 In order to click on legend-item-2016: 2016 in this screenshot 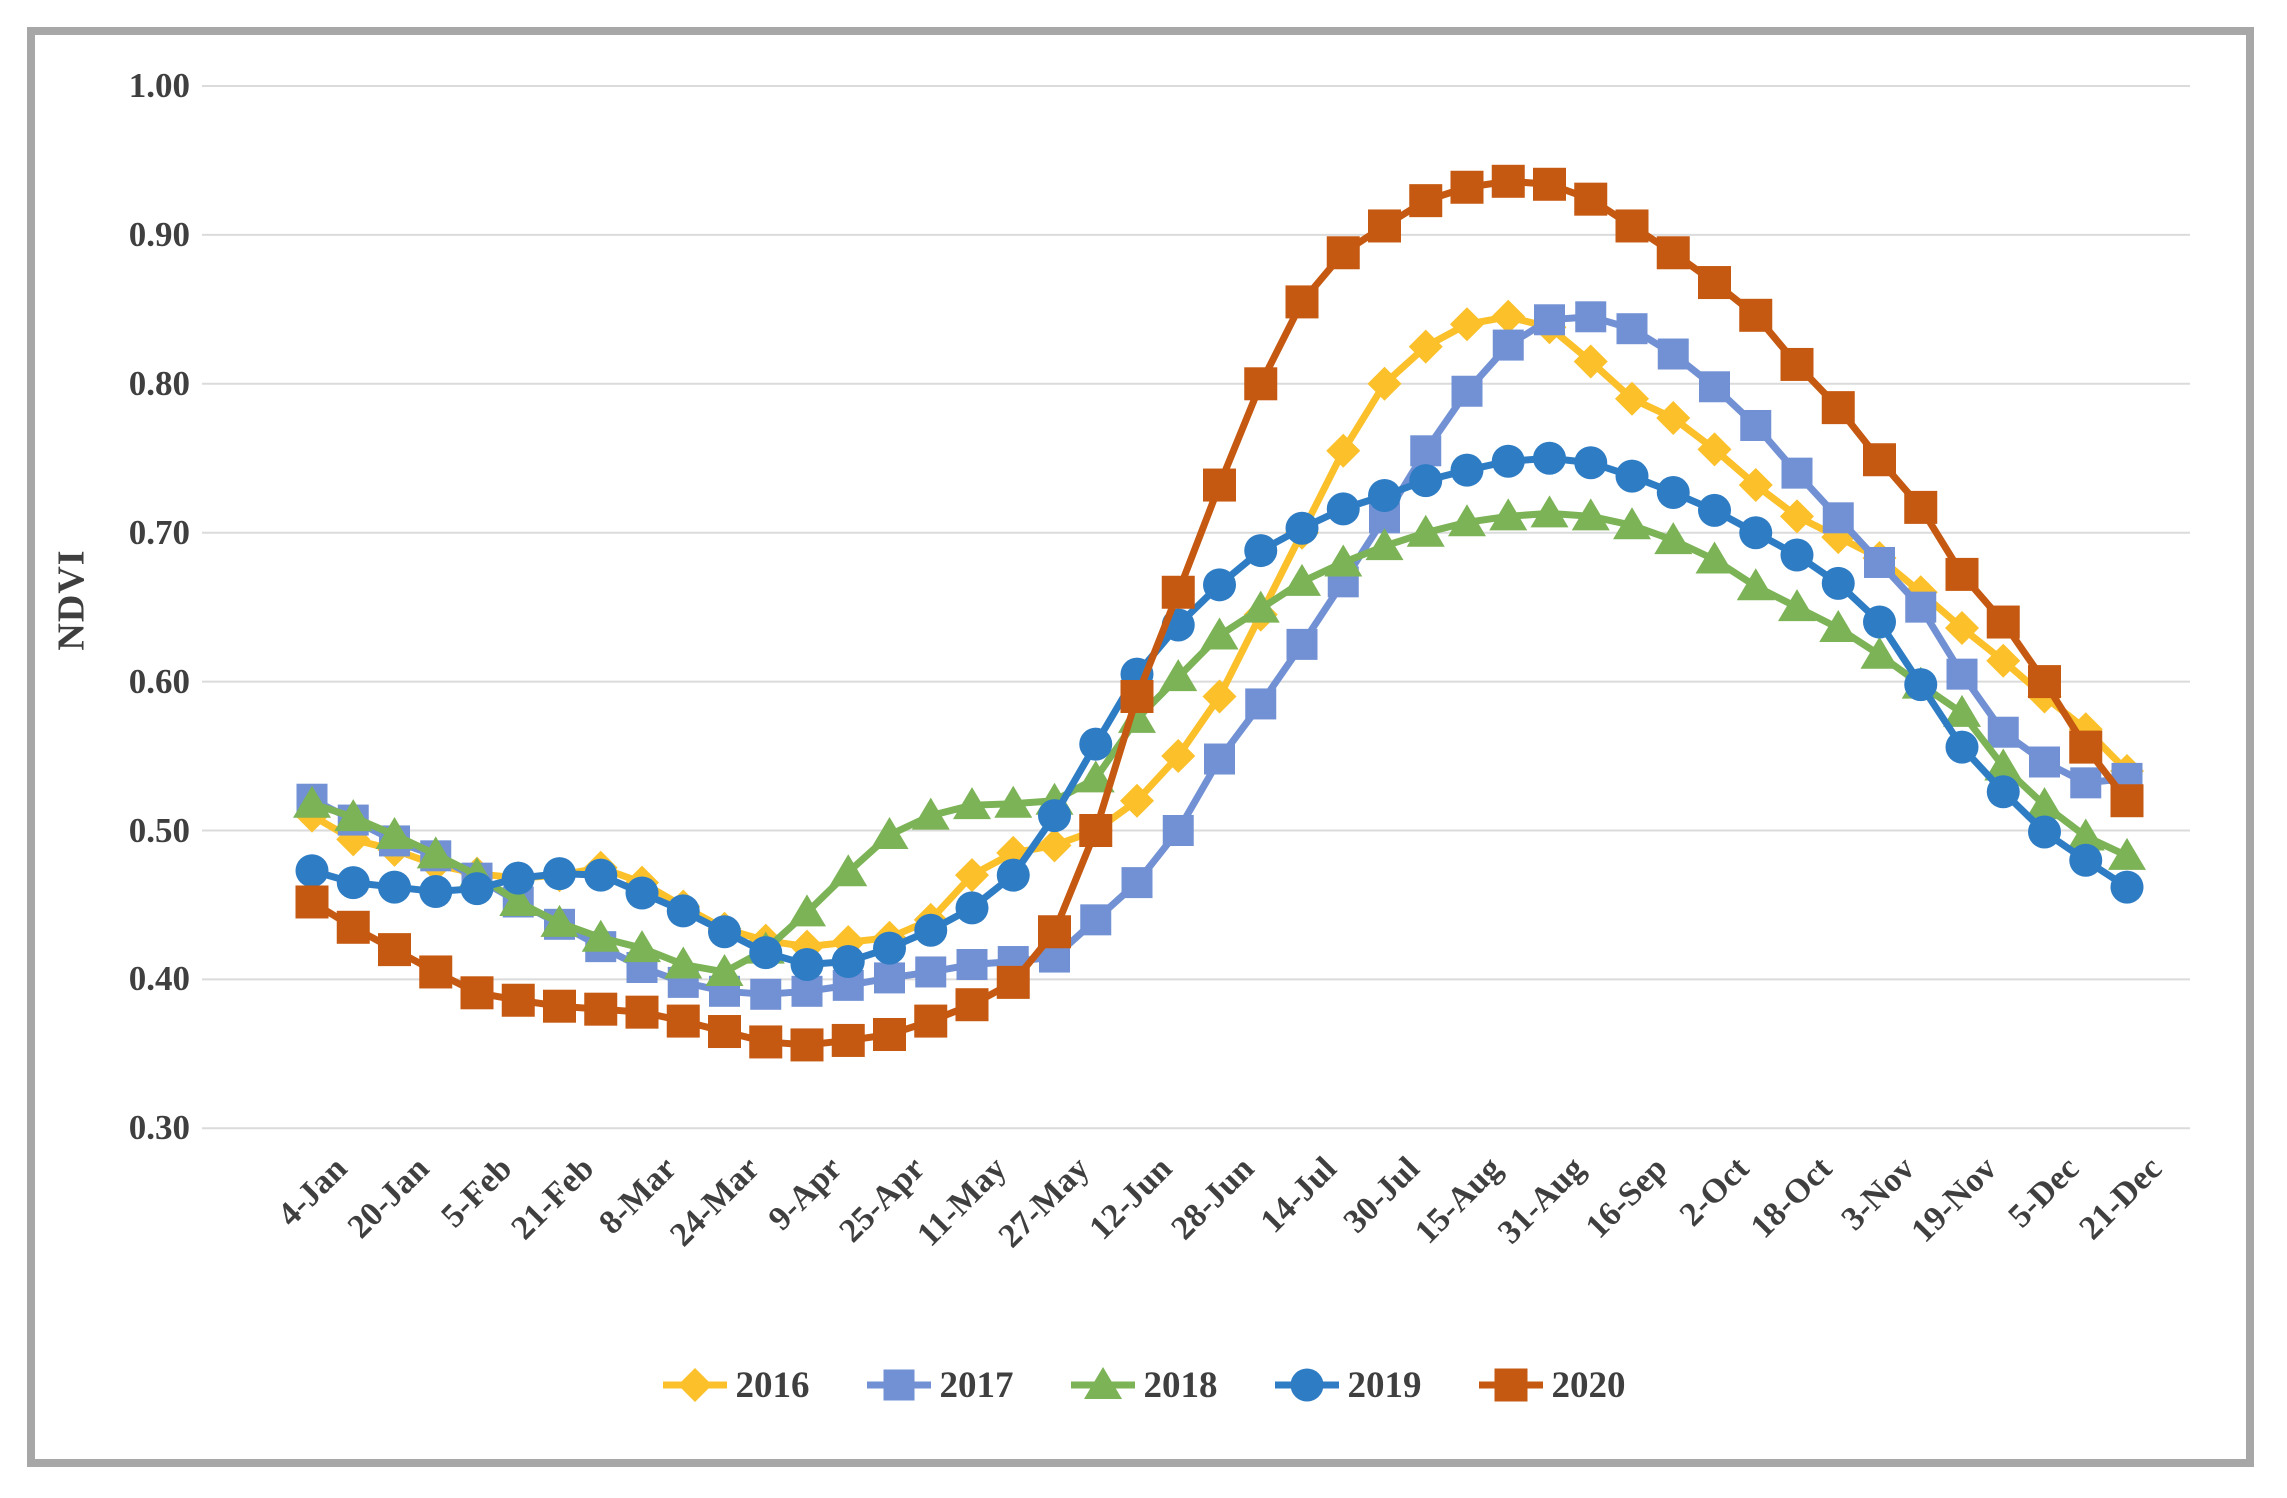, I will do `click(736, 1385)`.